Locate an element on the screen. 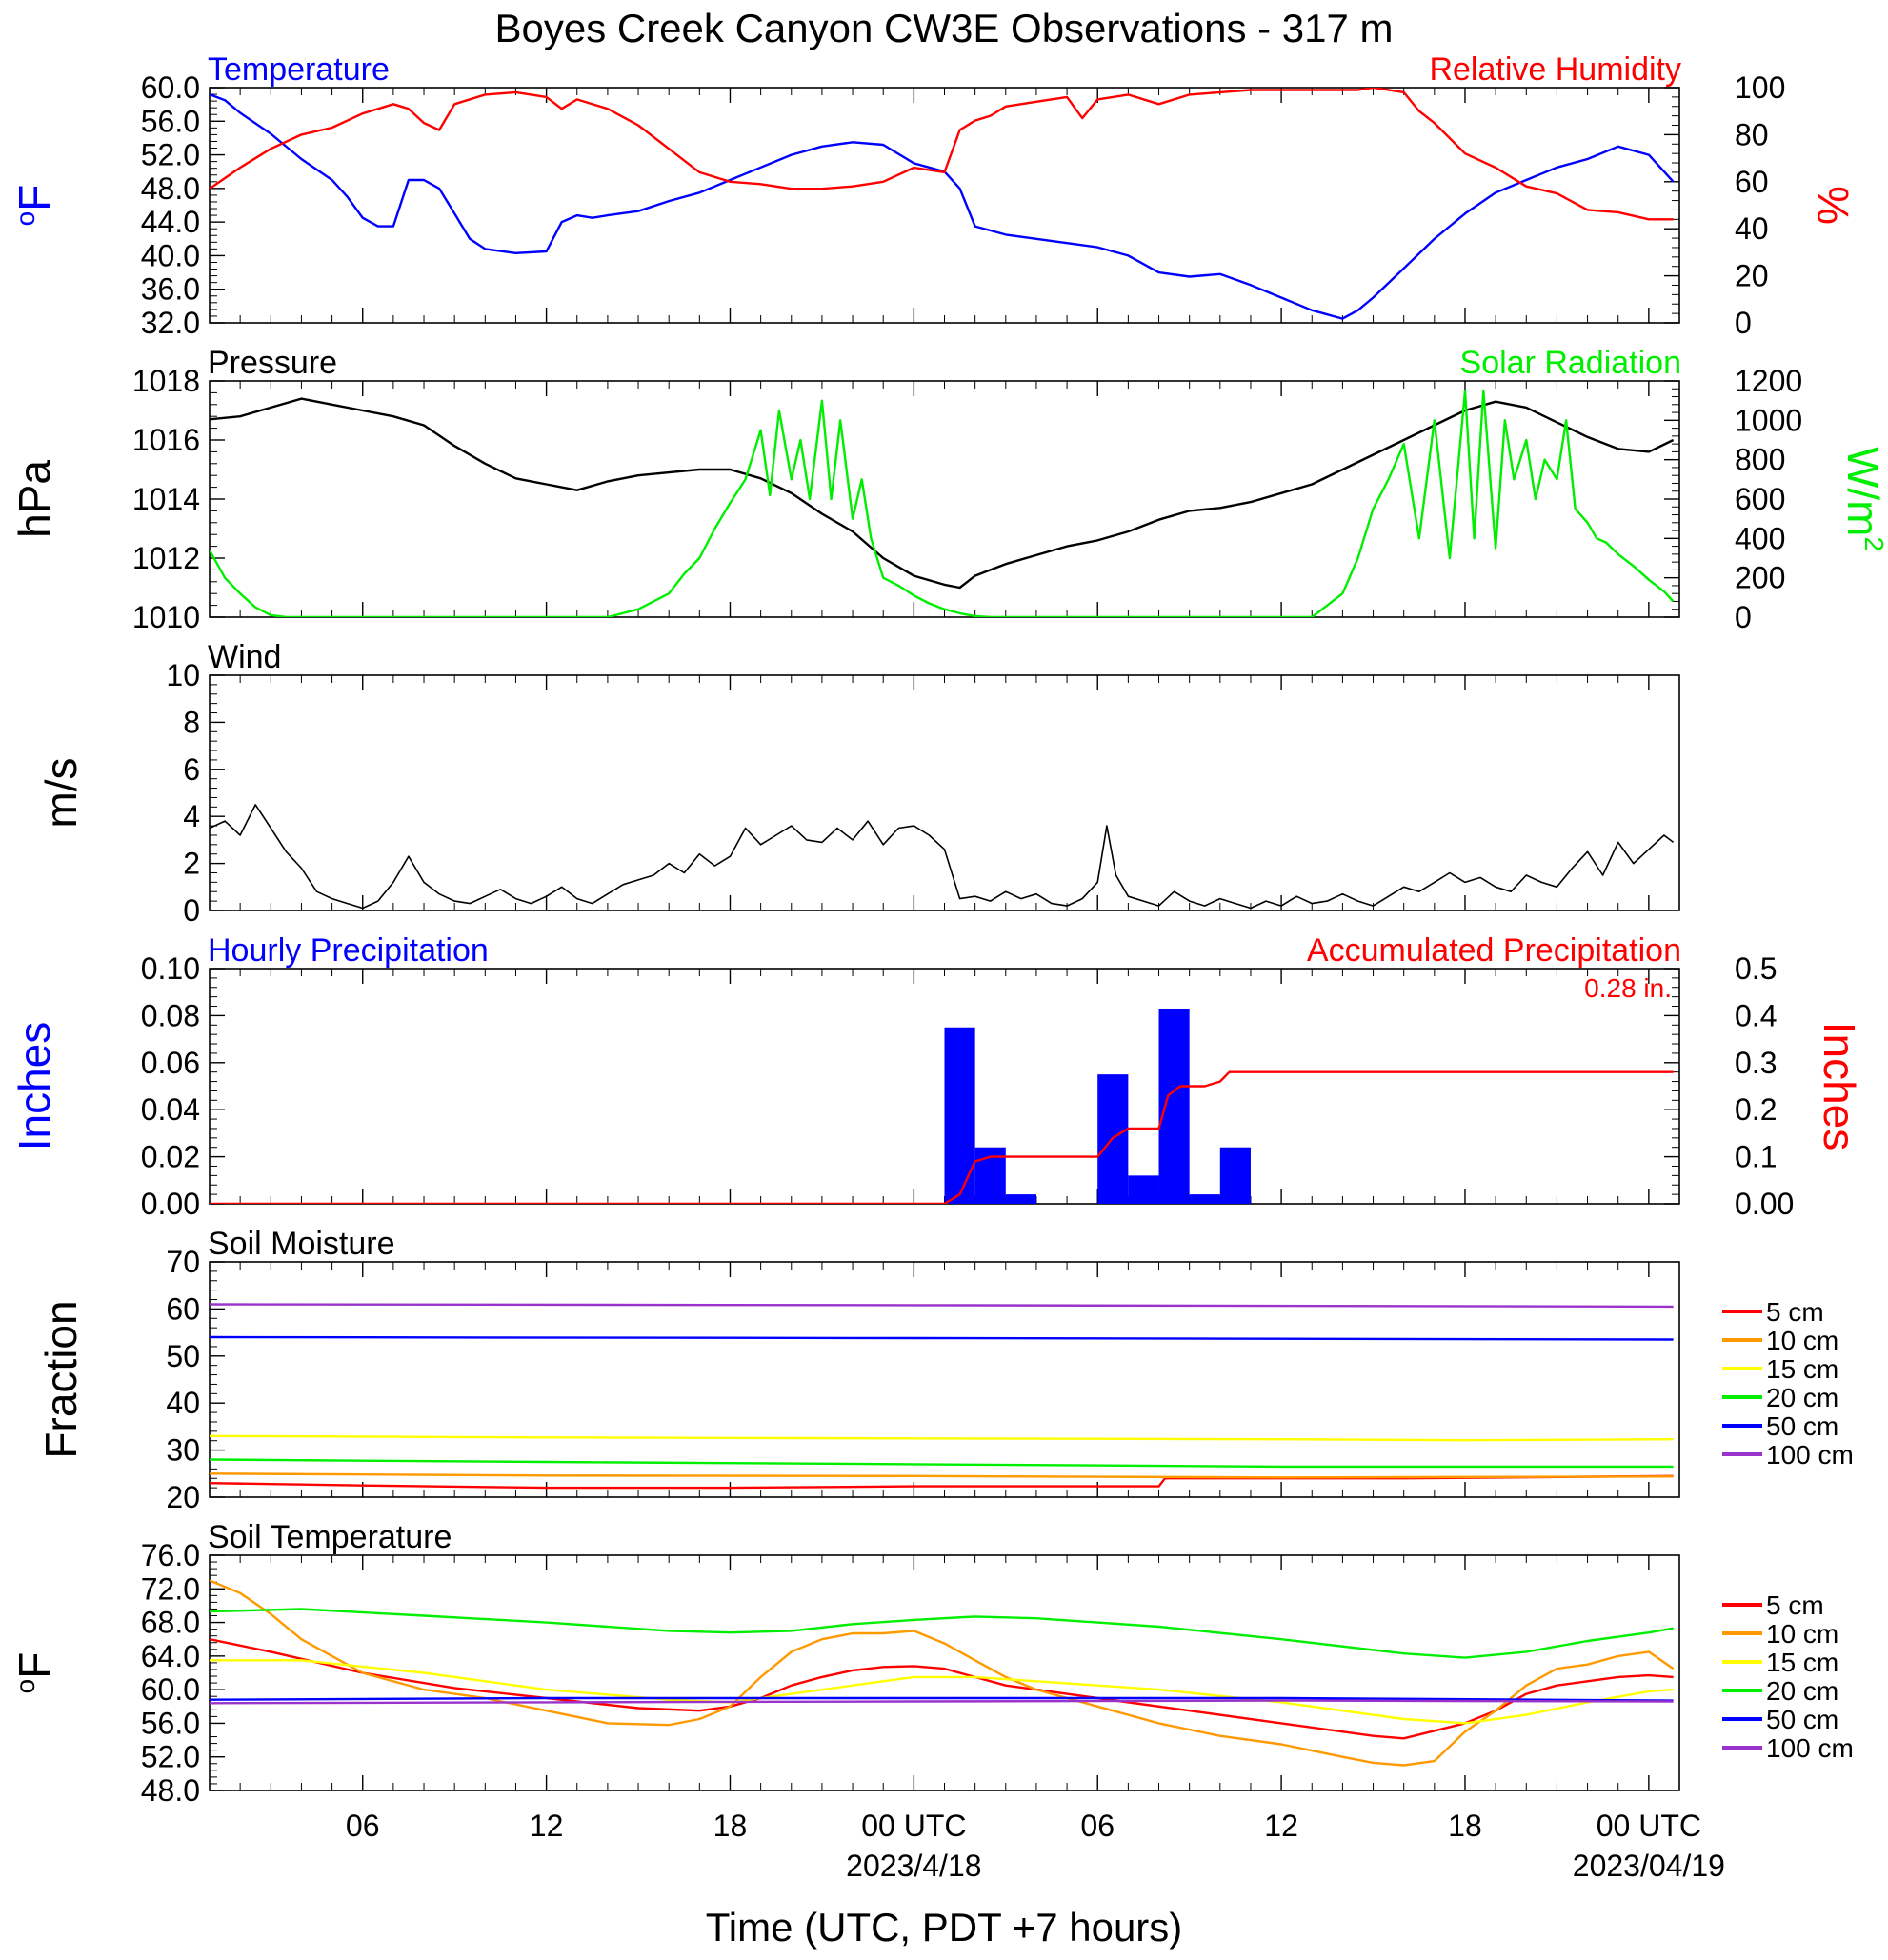 This screenshot has width=1888, height=1960. series-line-50-cm is located at coordinates (942, 1338).